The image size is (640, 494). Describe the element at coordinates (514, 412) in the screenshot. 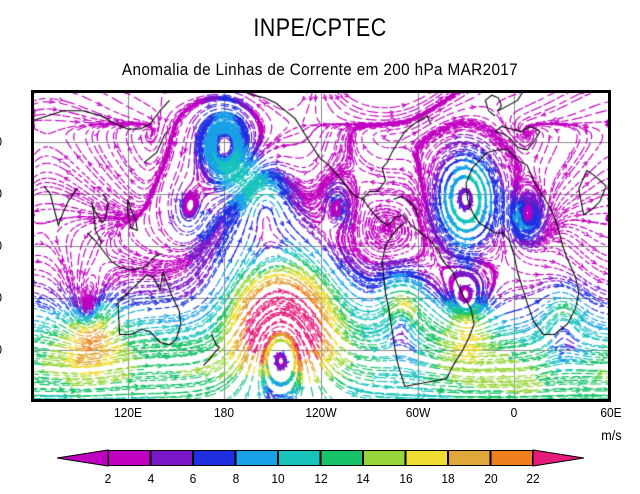

I see `x-tick-label: 0` at that location.